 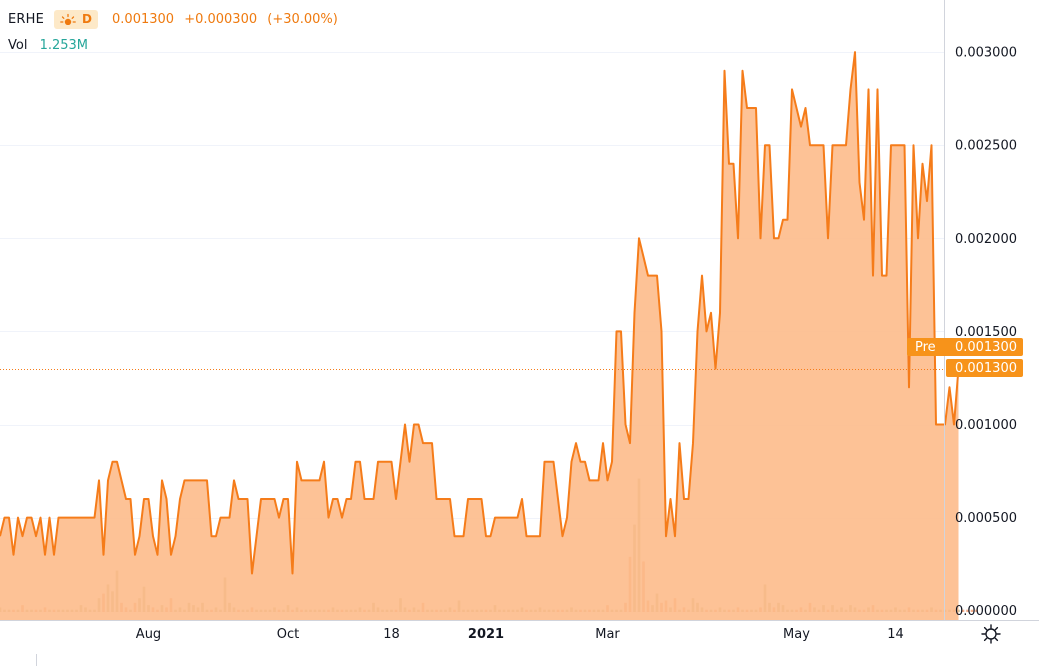 What do you see at coordinates (221, 19) in the screenshot?
I see `price-change: +0.000300` at bounding box center [221, 19].